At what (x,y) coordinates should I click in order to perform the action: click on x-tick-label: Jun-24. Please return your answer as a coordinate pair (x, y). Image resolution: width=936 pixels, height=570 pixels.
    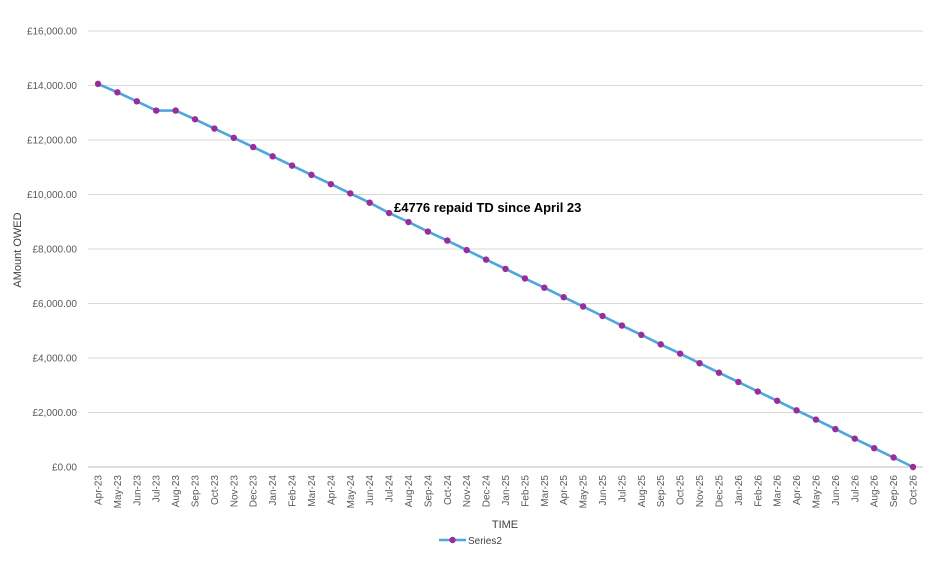
    Looking at the image, I should click on (370, 490).